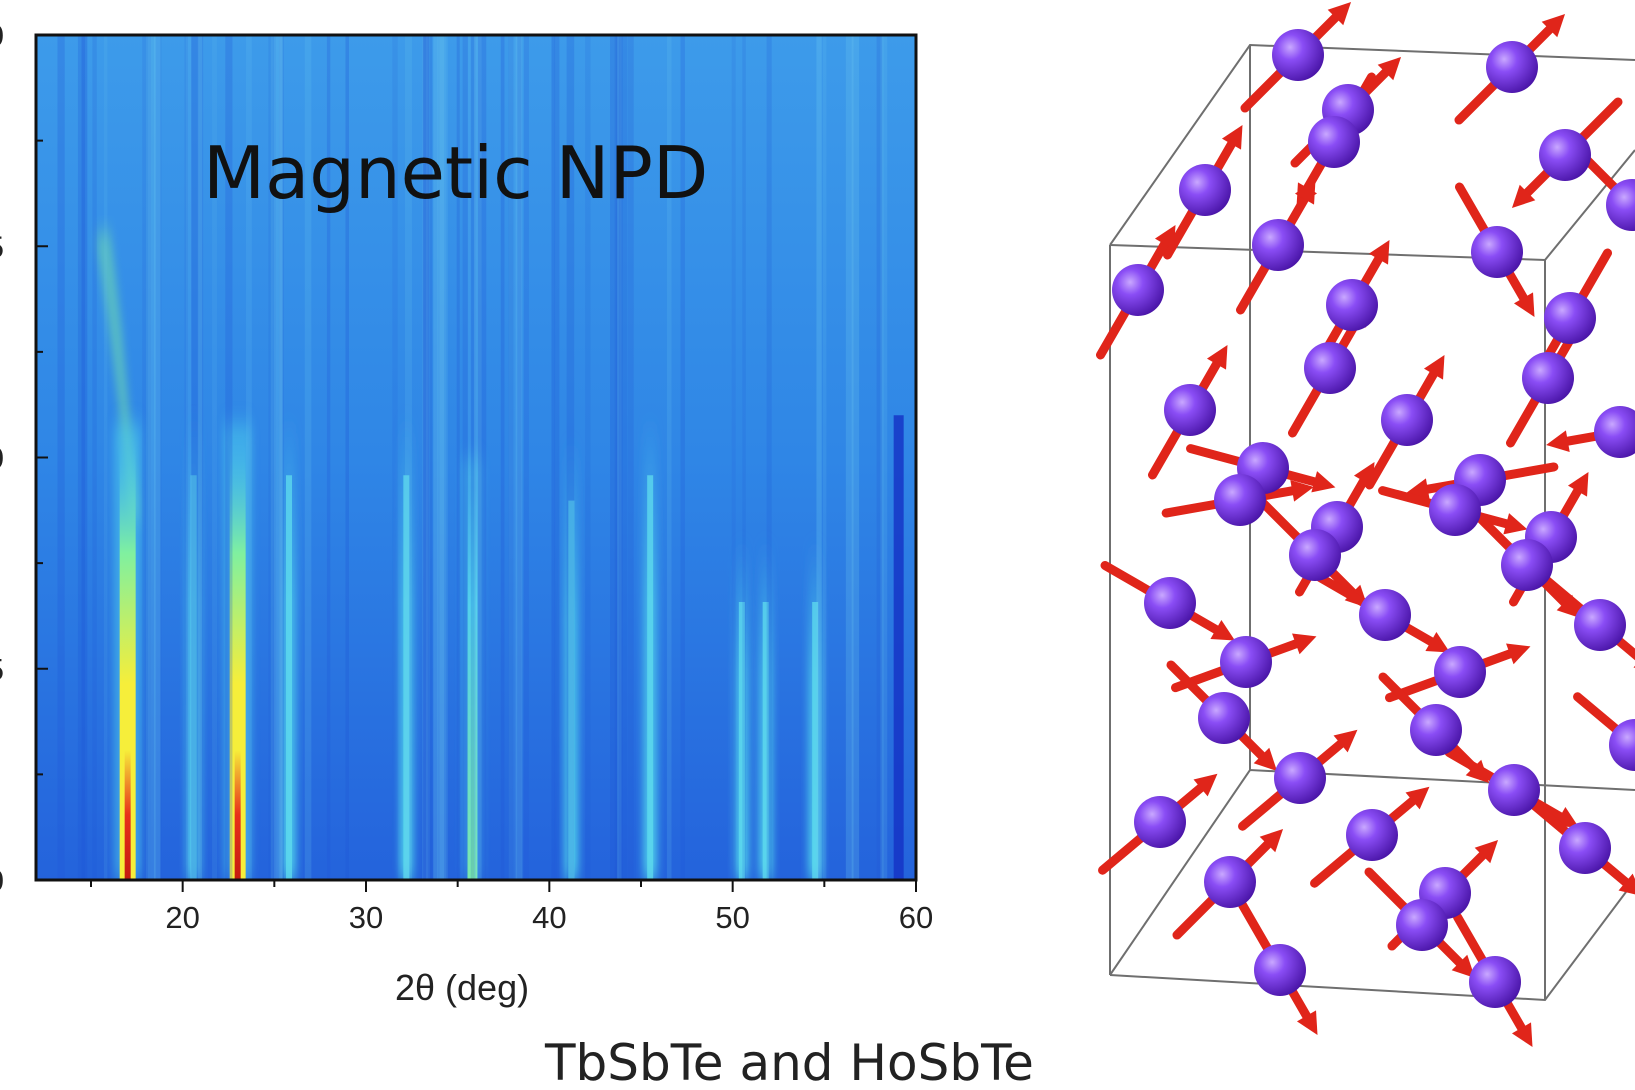 The image size is (1635, 1090). I want to click on y-tick-label: 5, so click(2, 246).